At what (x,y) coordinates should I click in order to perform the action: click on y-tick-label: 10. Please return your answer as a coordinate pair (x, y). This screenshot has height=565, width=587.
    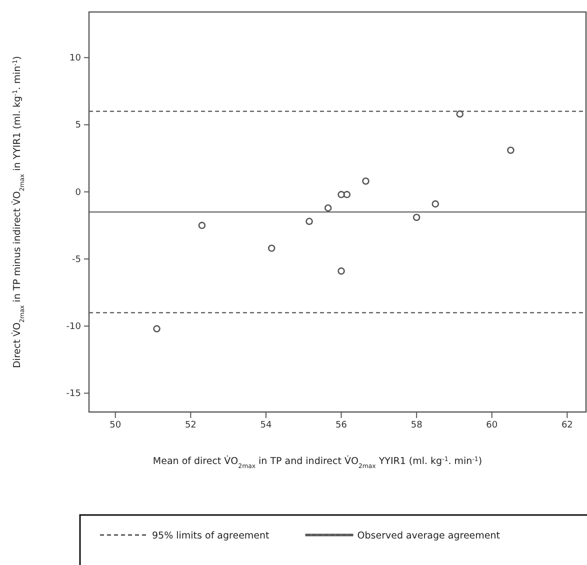
    Looking at the image, I should click on (76, 59).